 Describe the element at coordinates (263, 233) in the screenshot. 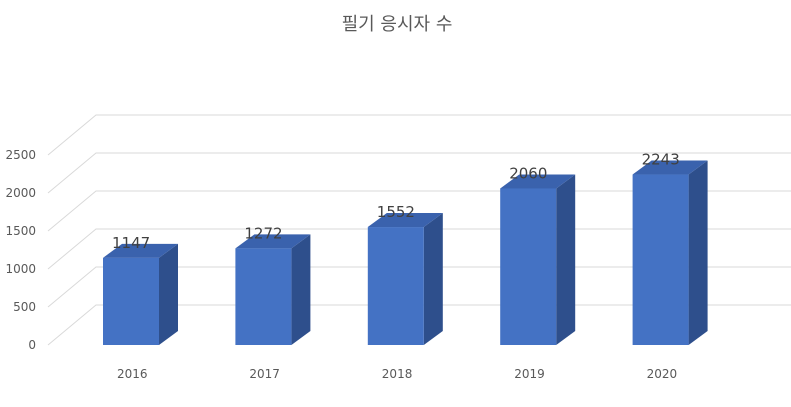

I see `data-label: 1272` at that location.